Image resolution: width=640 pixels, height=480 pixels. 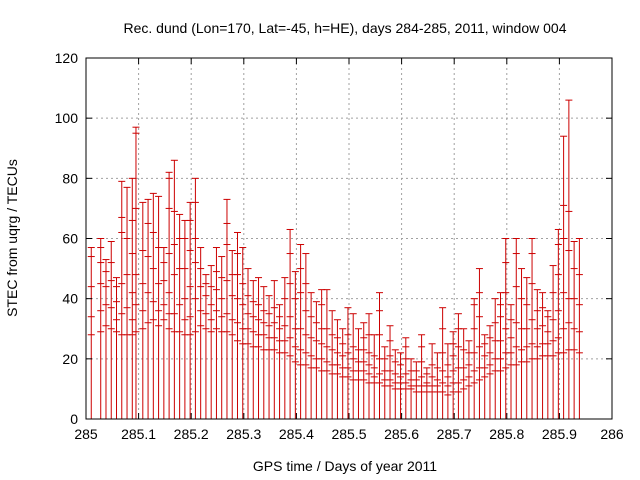 I want to click on x-tick-label: 285.2, so click(x=191, y=434).